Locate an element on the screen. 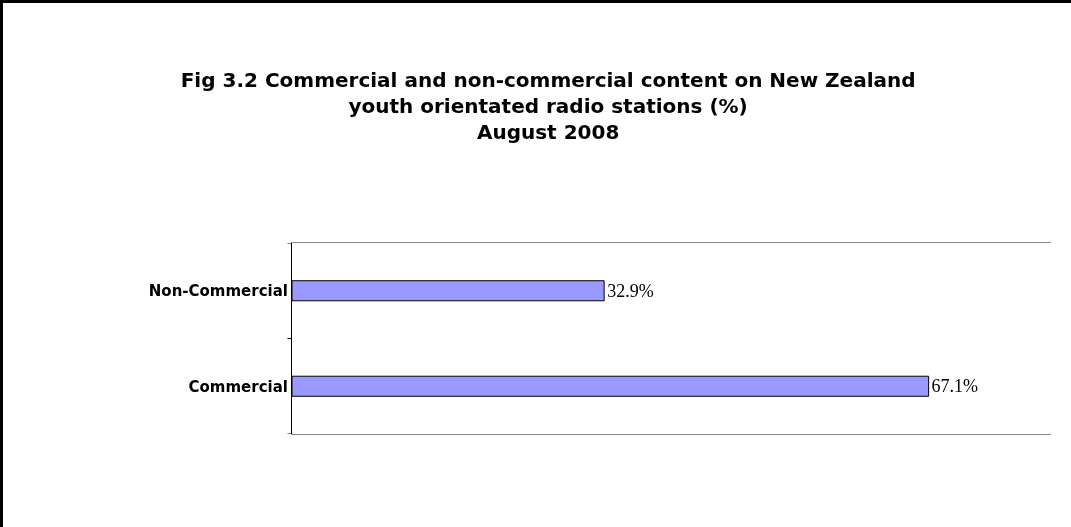 This screenshot has height=527, width=1071. y-tick-label: Non-Commercial is located at coordinates (218, 291).